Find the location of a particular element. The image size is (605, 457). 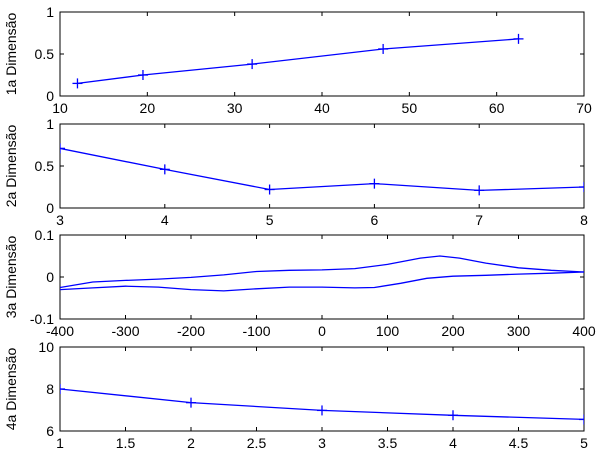

x-tick-label: 200 is located at coordinates (453, 331).